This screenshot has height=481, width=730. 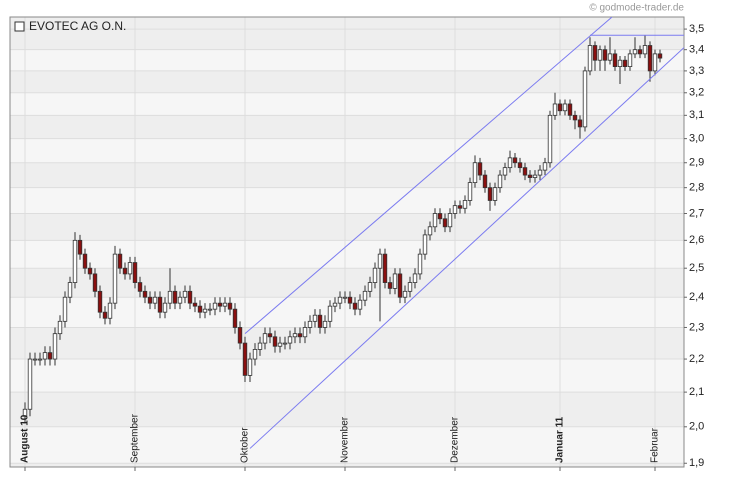 What do you see at coordinates (696, 29) in the screenshot?
I see `y-tick-label: 3,5` at bounding box center [696, 29].